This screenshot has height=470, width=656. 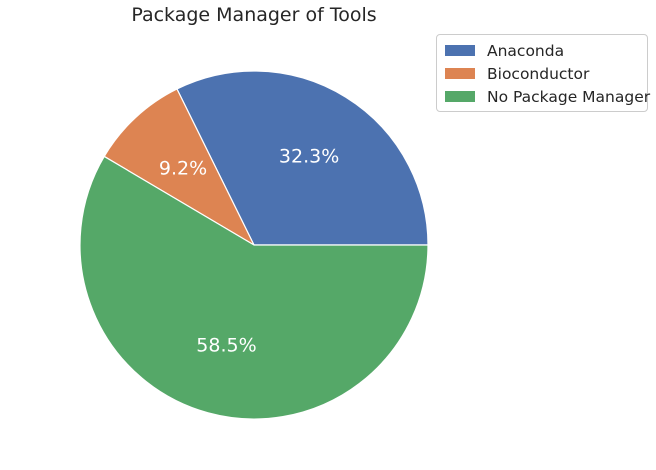 What do you see at coordinates (569, 96) in the screenshot?
I see `legend-label: No Package Manager` at bounding box center [569, 96].